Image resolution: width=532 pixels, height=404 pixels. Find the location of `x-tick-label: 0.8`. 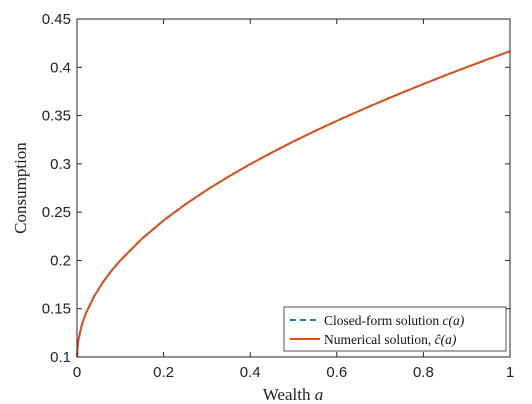

x-tick-label: 0.8 is located at coordinates (423, 372).